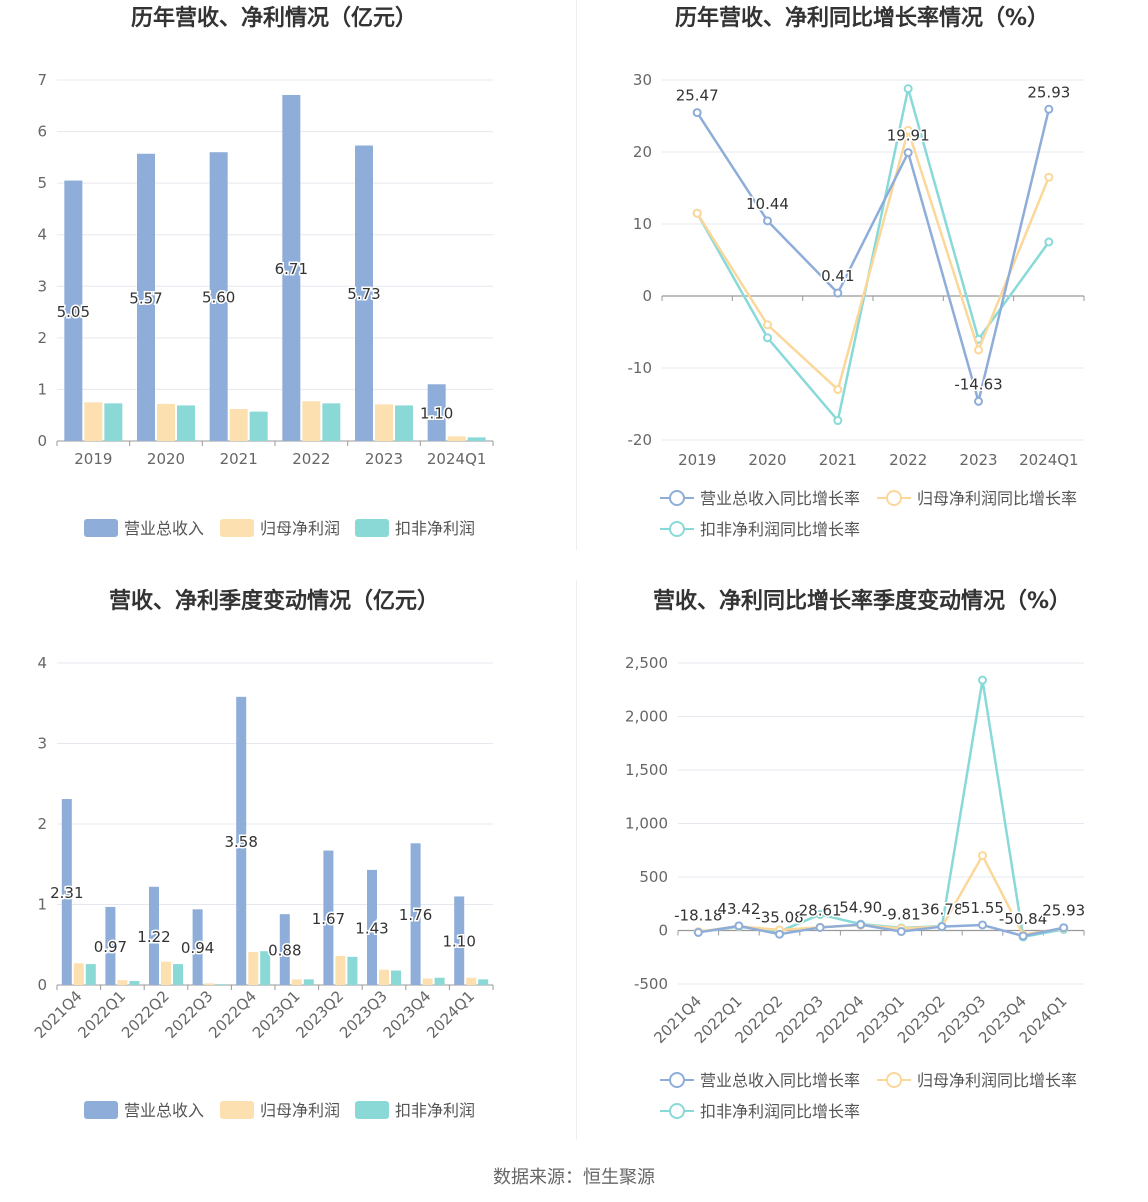 The width and height of the screenshot is (1148, 1202). Describe the element at coordinates (101, 1014) in the screenshot. I see `x-tick-label: 2022Q1` at that location.